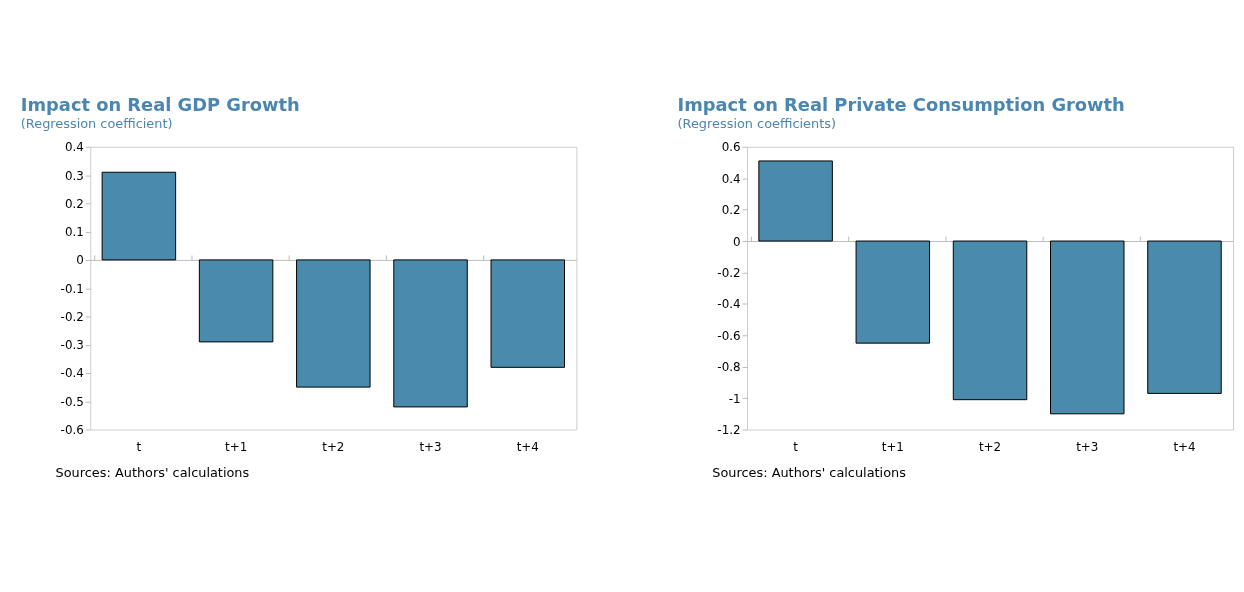 This screenshot has width=1244, height=592. I want to click on y-tick-label: -1.2, so click(729, 429).